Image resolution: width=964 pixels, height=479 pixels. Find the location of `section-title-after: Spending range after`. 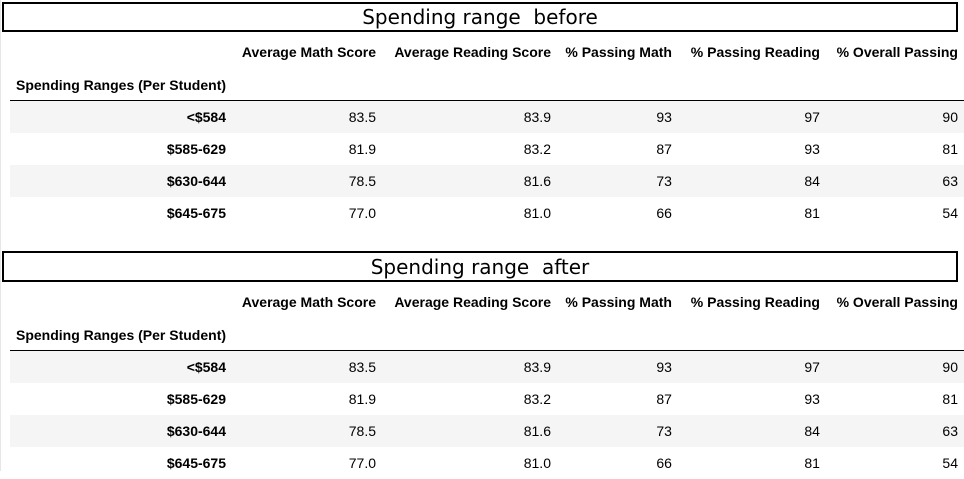

section-title-after: Spending range after is located at coordinates (480, 266).